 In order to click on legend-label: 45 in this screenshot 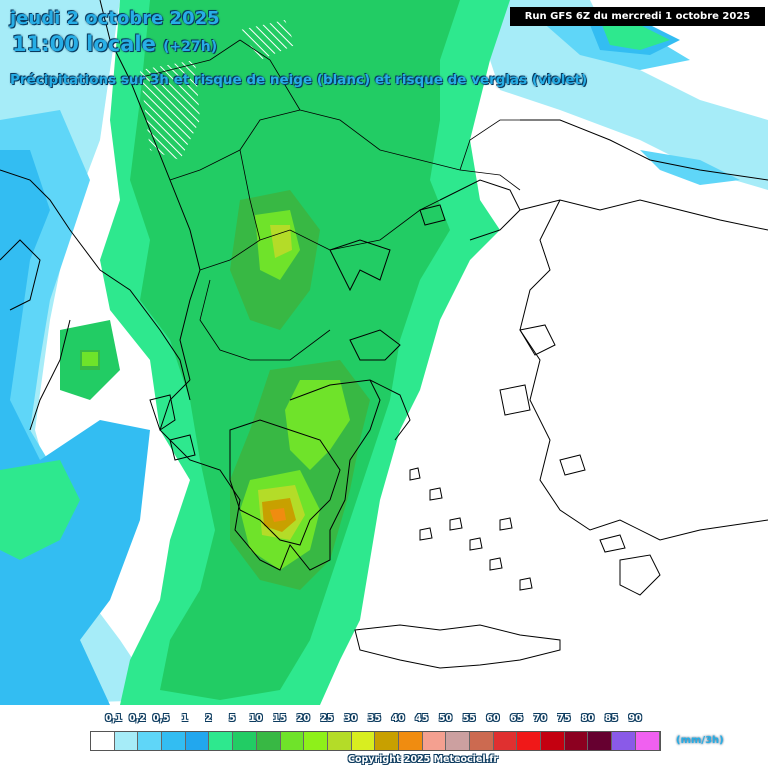, I will do `click(422, 718)`.